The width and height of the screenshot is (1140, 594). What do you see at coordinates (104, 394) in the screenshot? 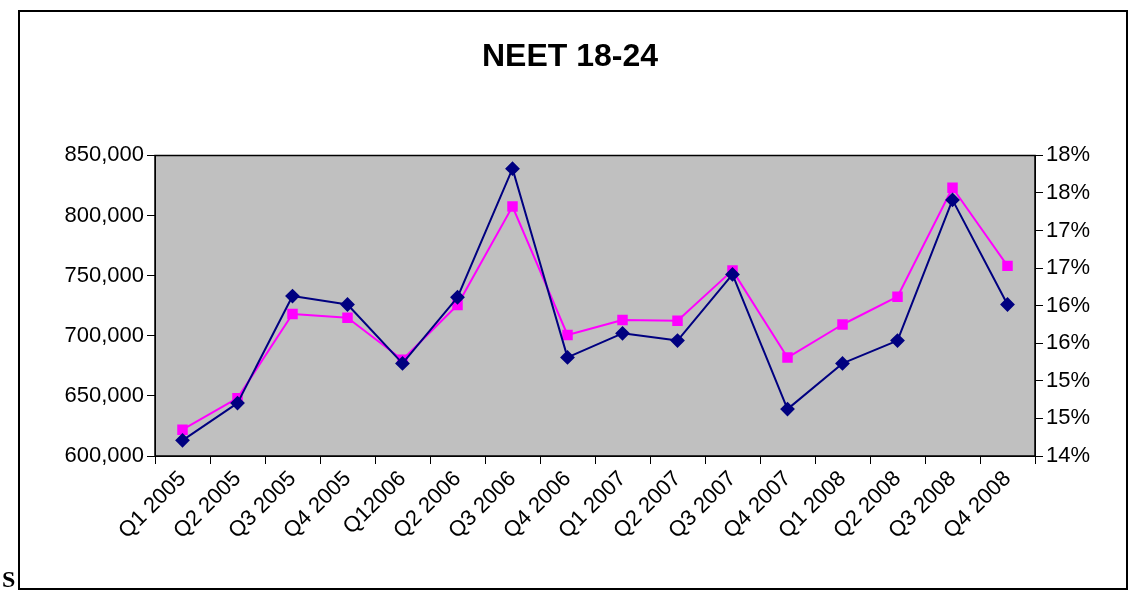
I see `y-tick-label: 650,000` at bounding box center [104, 394].